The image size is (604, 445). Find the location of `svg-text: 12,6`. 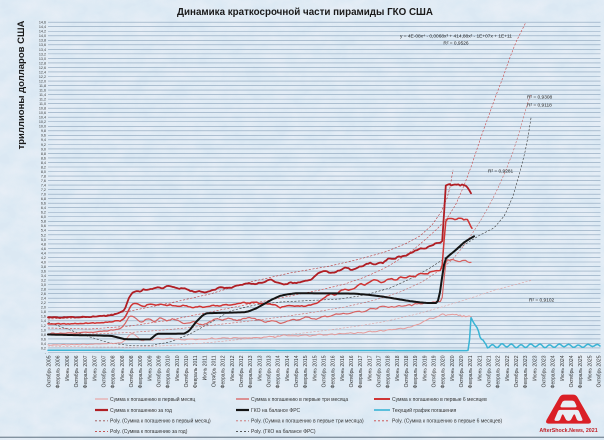

svg-text: 12,6 is located at coordinates (42, 68).